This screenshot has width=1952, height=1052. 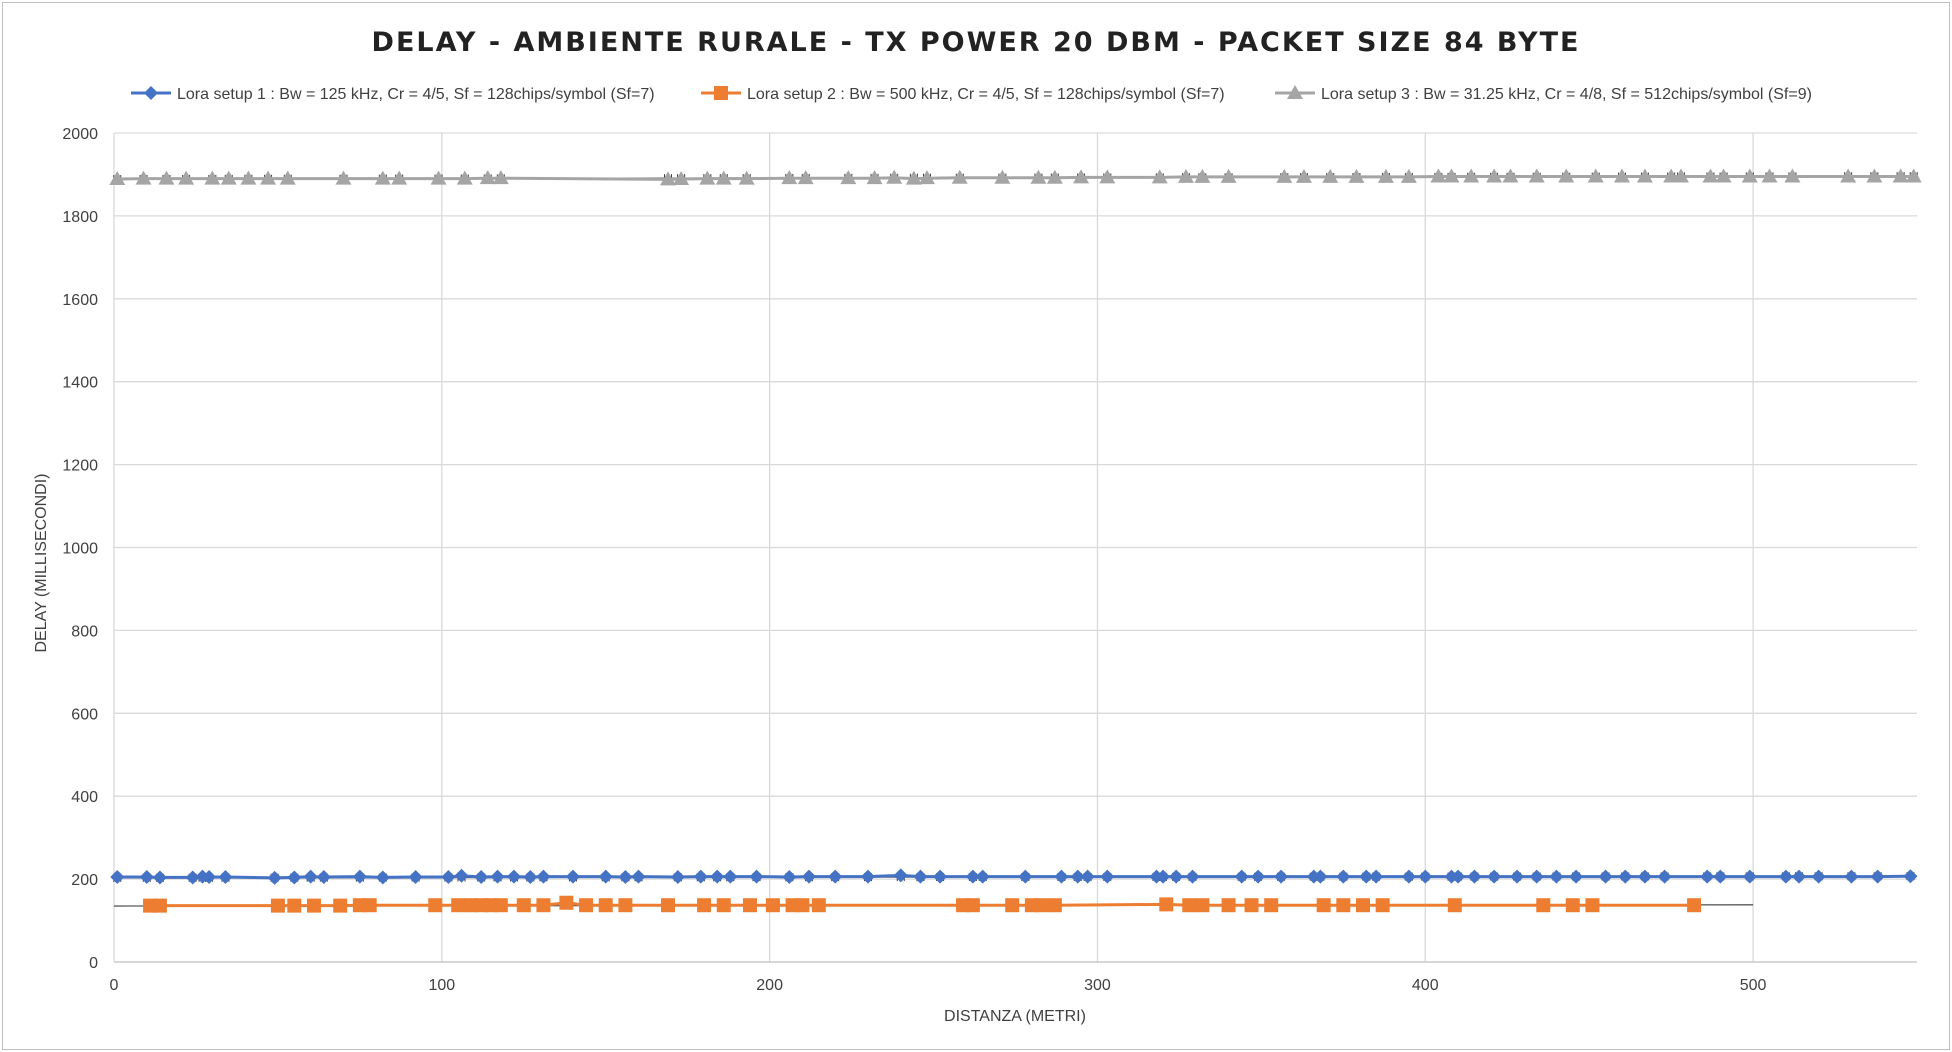 I want to click on x-axis-ticks: 0 100 200 300 400 500, so click(x=938, y=985).